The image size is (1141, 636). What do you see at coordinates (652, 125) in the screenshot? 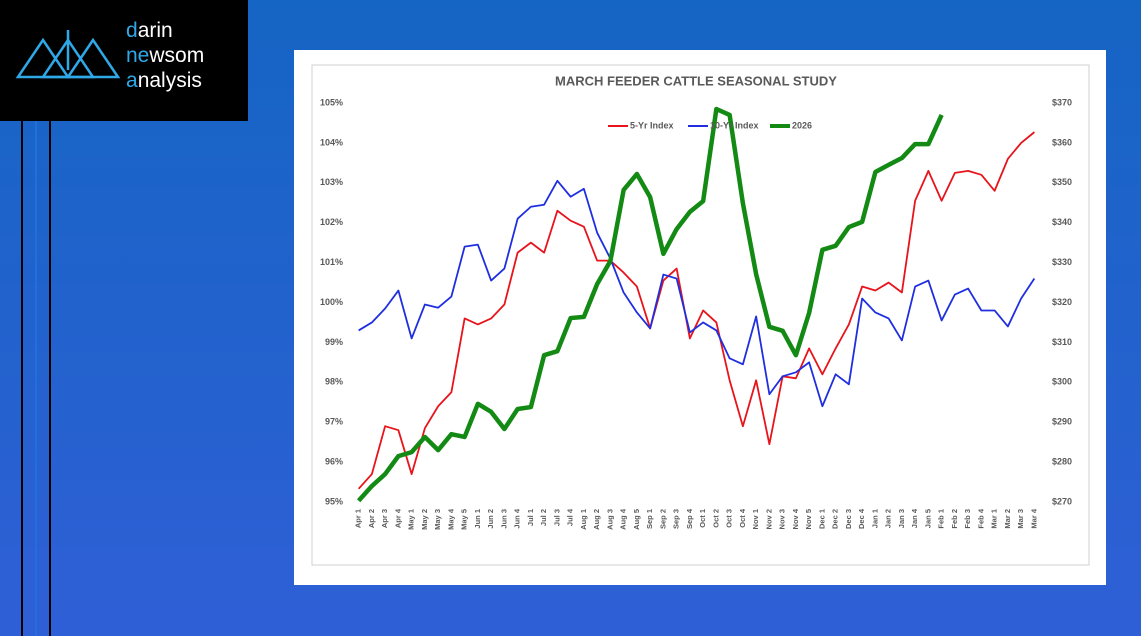
I see `legend-label: 5-Yr Index` at bounding box center [652, 125].